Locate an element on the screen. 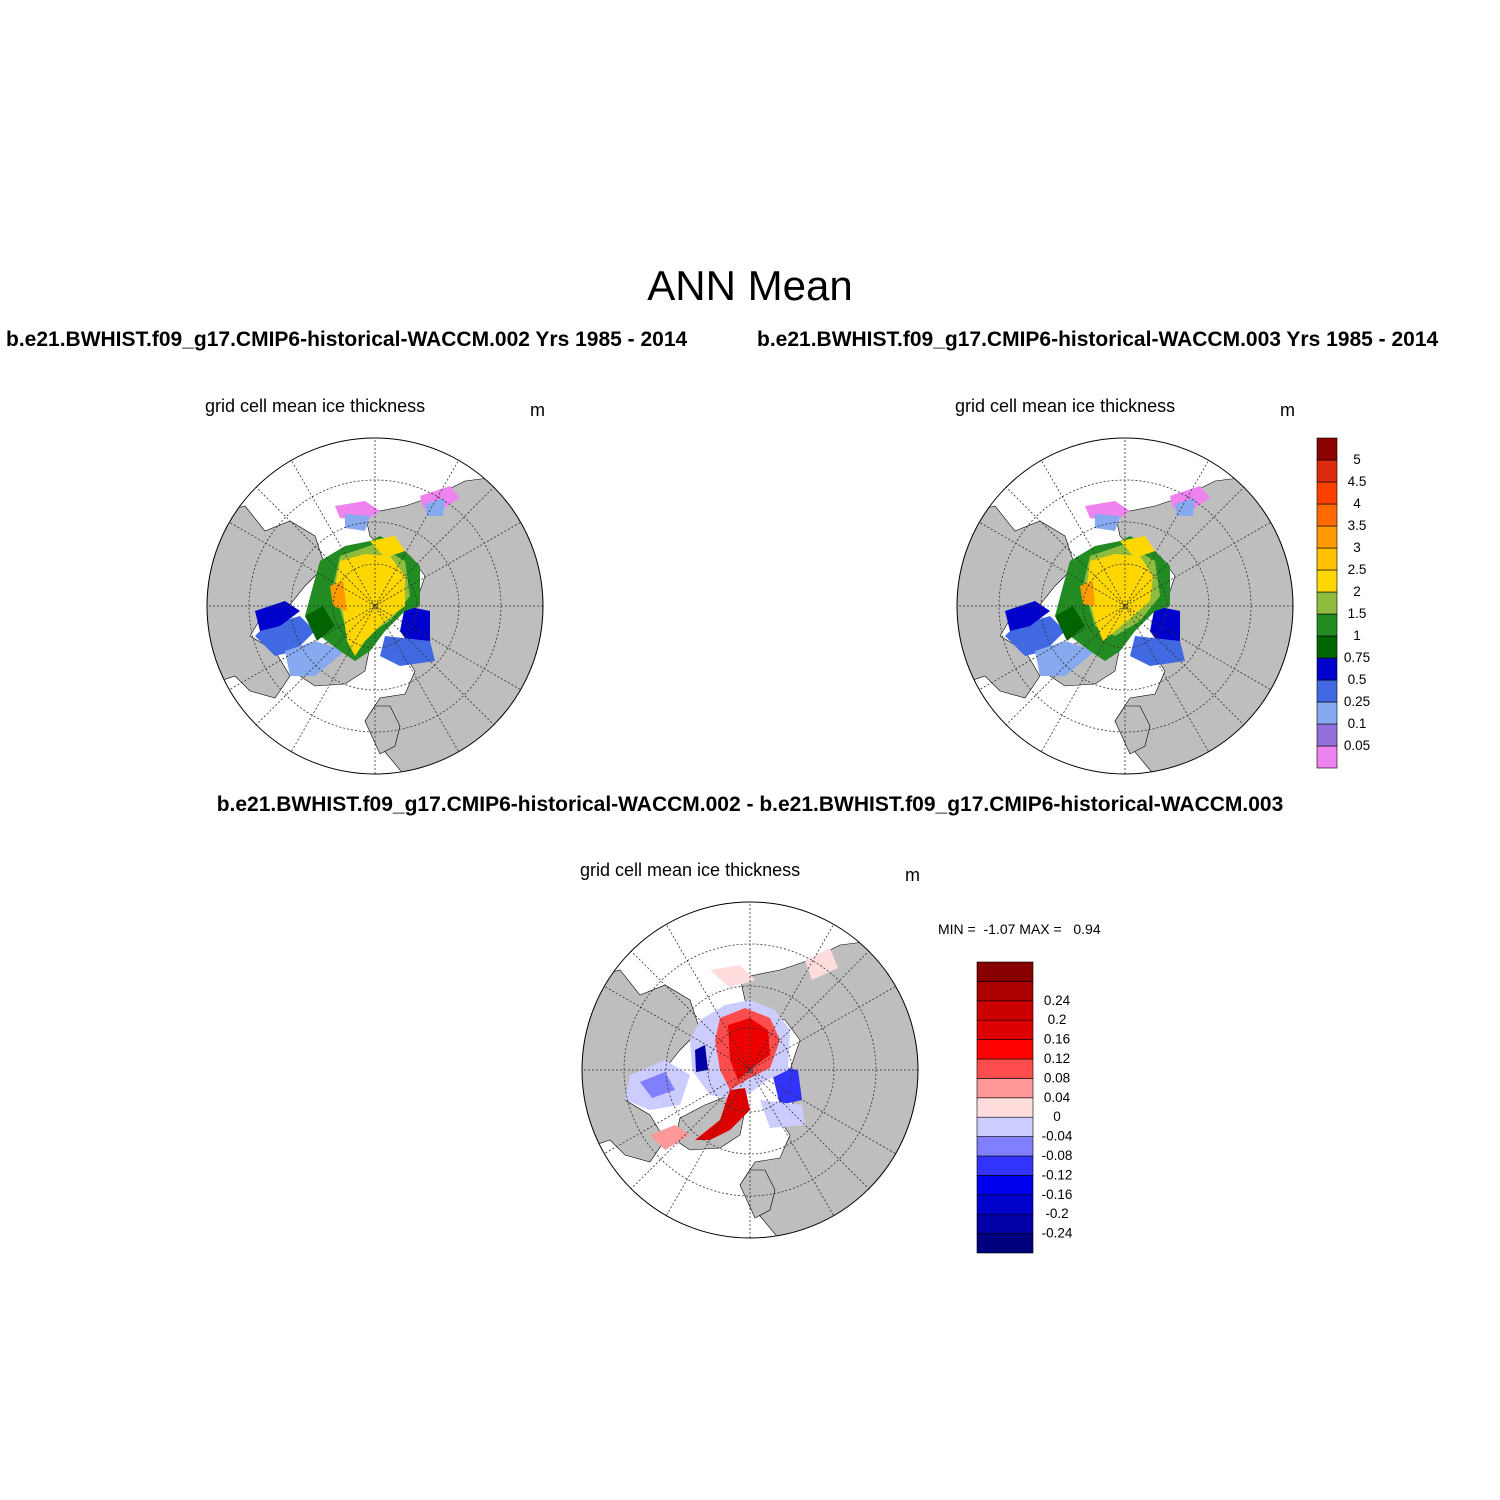  map-panel-a is located at coordinates (375, 606).